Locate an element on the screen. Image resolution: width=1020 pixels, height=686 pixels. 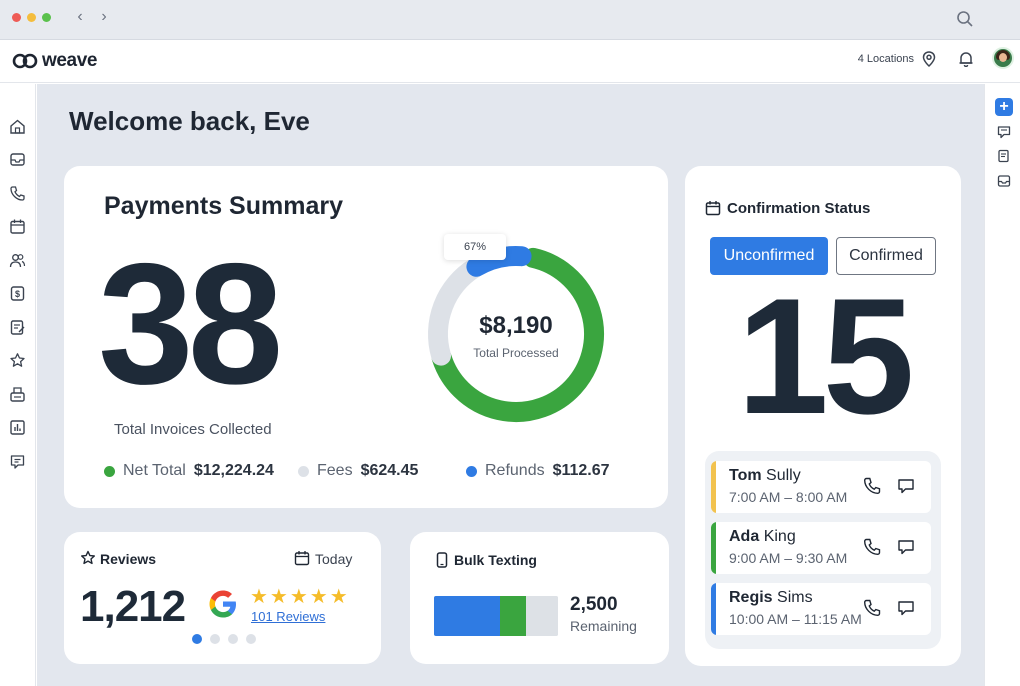
appointment-item: Ada King 9:00 AM – 9:30 AM is located at coordinates (821, 548).